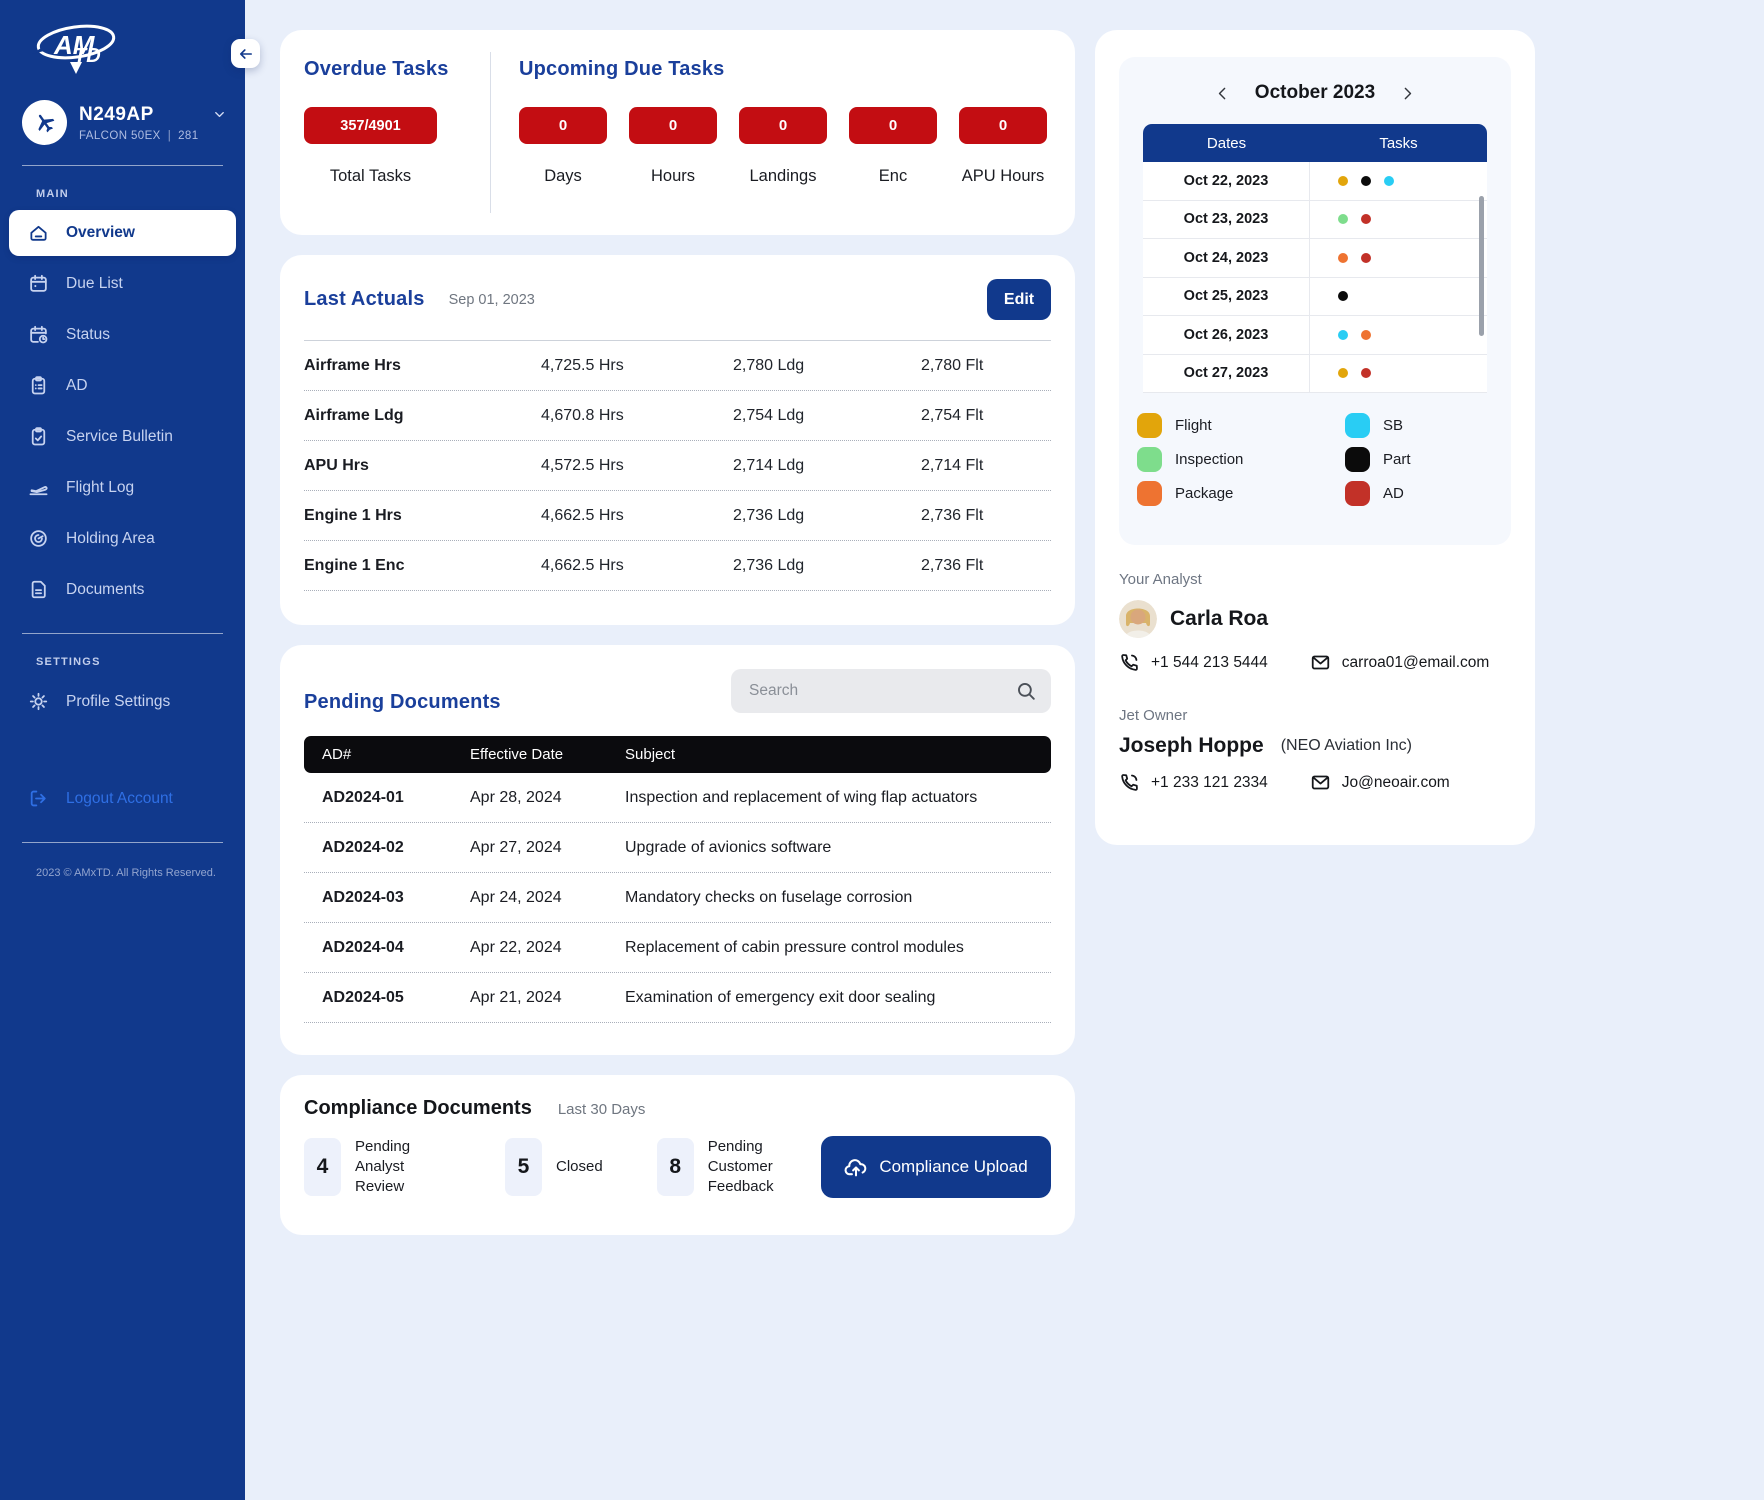 This screenshot has width=1764, height=1500. Describe the element at coordinates (1226, 373) in the screenshot. I see `calendar-date: Oct 27, 2023` at that location.